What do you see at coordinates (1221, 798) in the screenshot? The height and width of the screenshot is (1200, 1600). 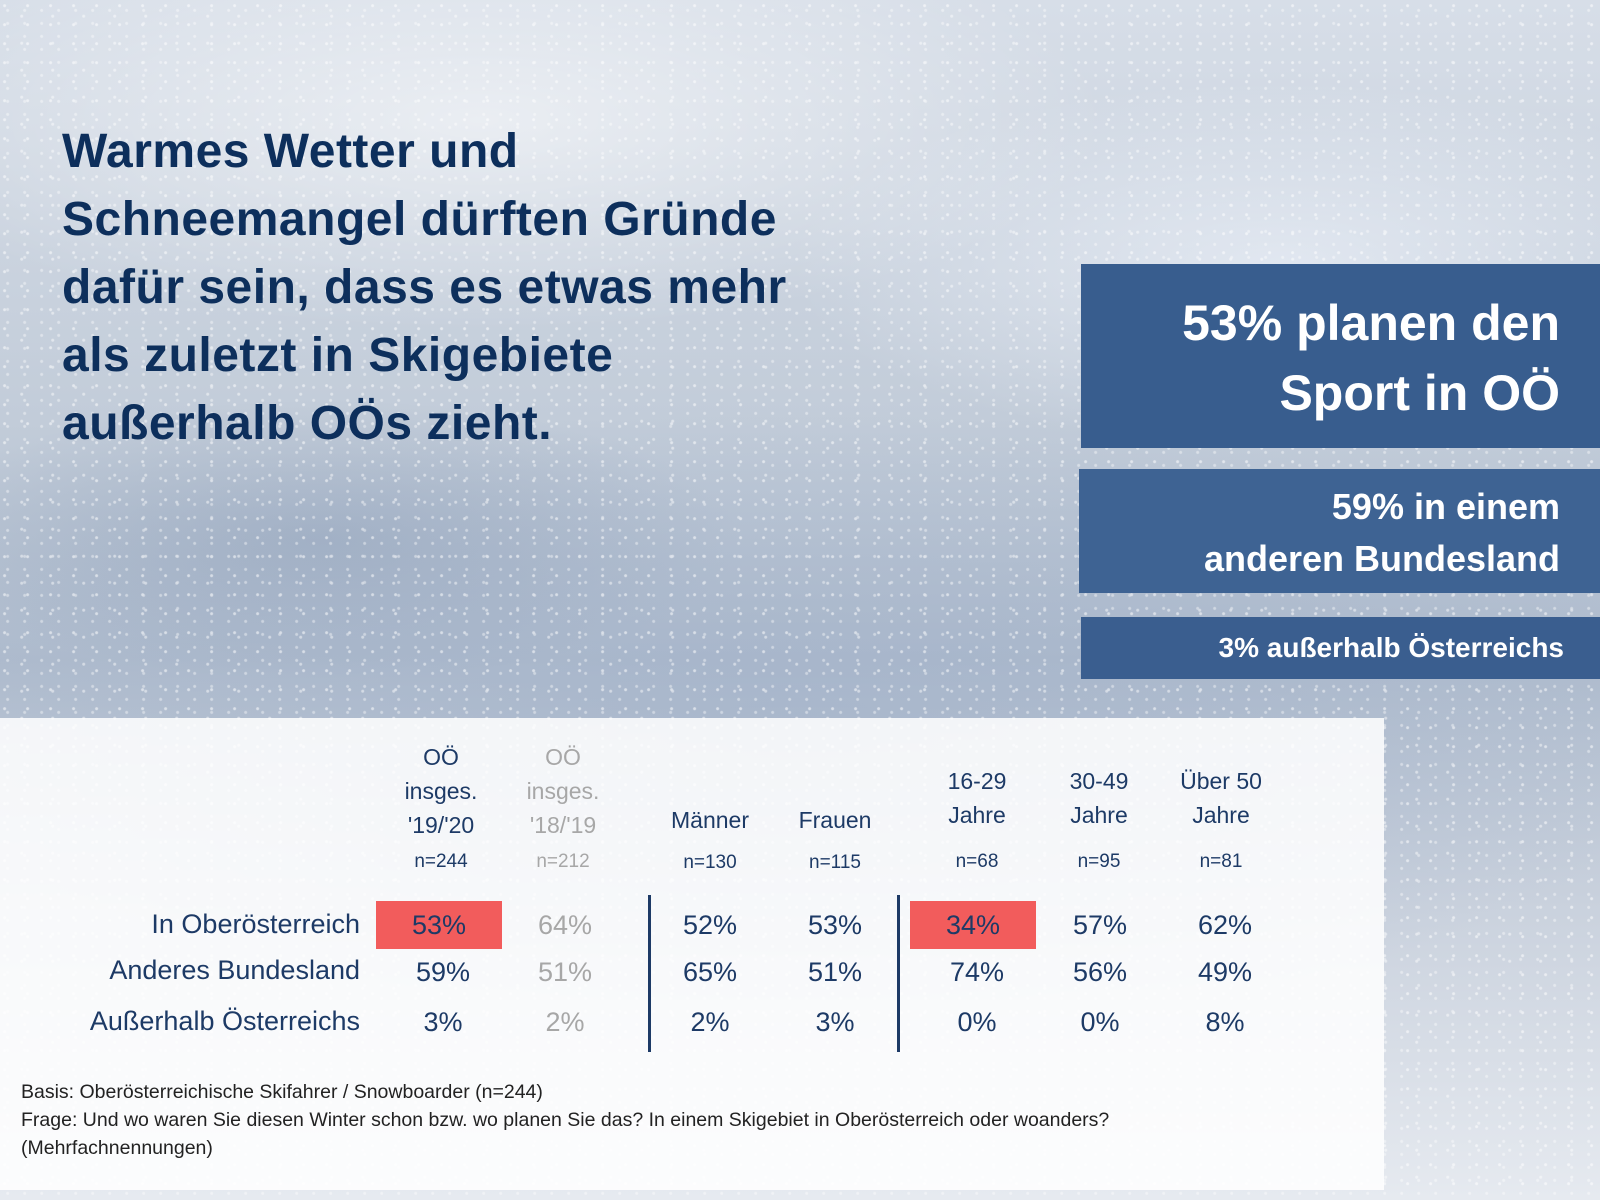 I see `column-header-ueber-50: Über 50 Jahre` at bounding box center [1221, 798].